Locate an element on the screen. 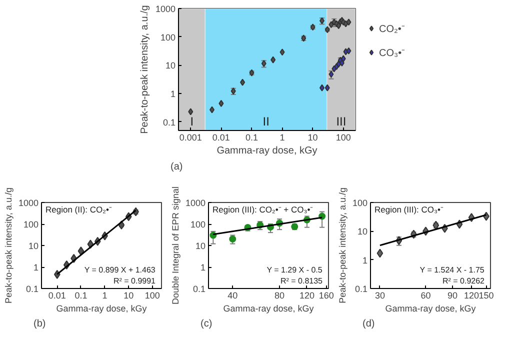 This screenshot has height=346, width=520. x-tick-label: 30 is located at coordinates (379, 295).